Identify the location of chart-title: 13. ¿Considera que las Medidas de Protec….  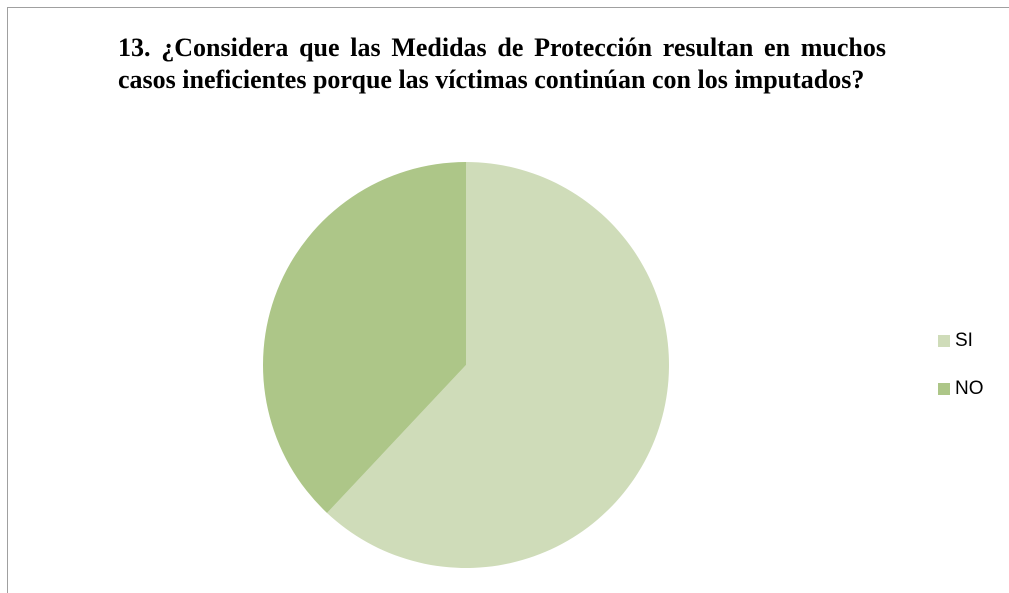
(502, 63).